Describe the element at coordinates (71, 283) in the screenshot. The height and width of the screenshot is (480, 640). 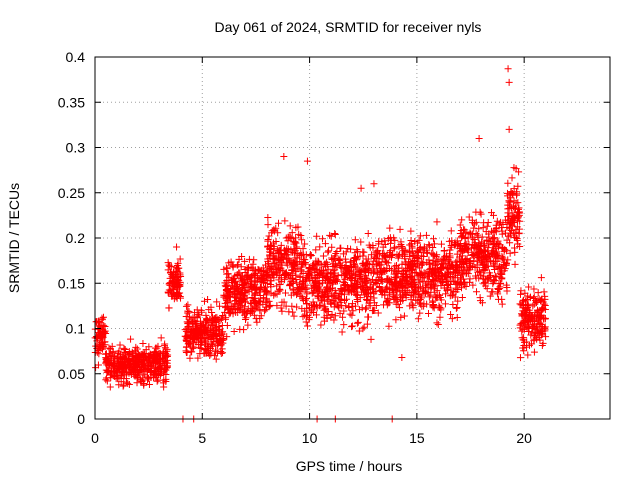
I see `y-tick-label: 0.15` at that location.